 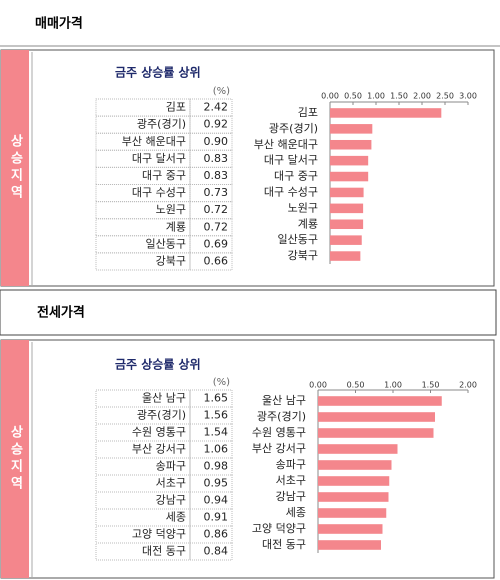 I want to click on rate: 0.86, so click(x=216, y=534).